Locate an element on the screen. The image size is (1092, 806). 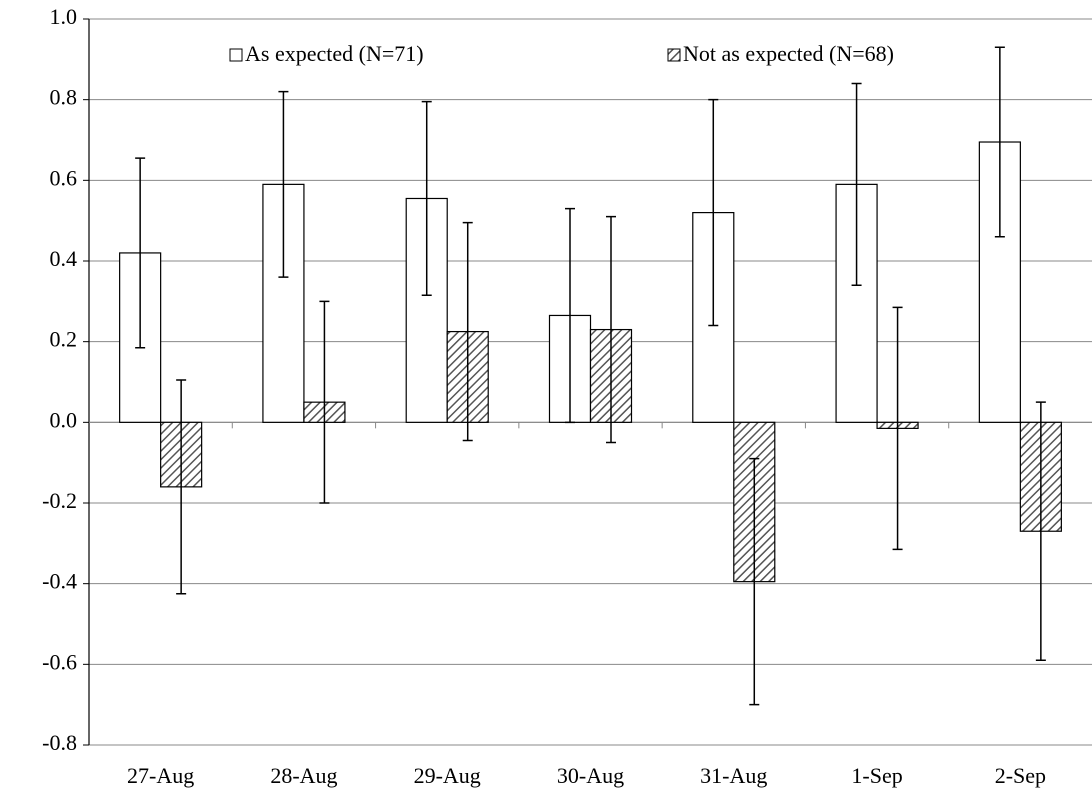
legend-label: As expected (N=71) is located at coordinates (334, 53).